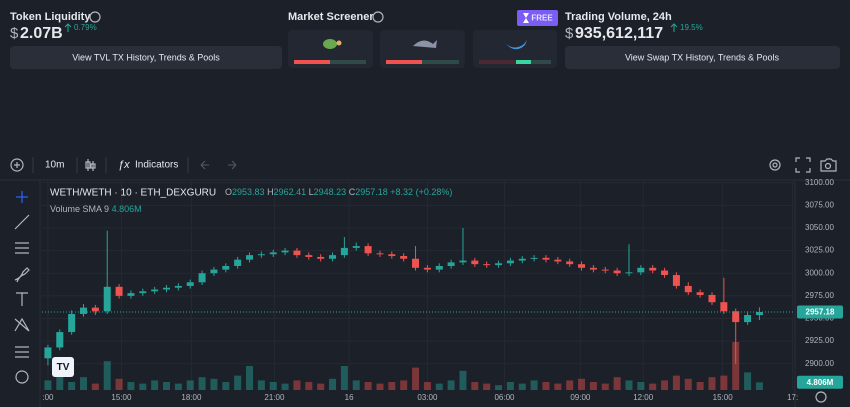 This screenshot has height=407, width=850. Describe the element at coordinates (820, 312) in the screenshot. I see `last-price-tag` at that location.